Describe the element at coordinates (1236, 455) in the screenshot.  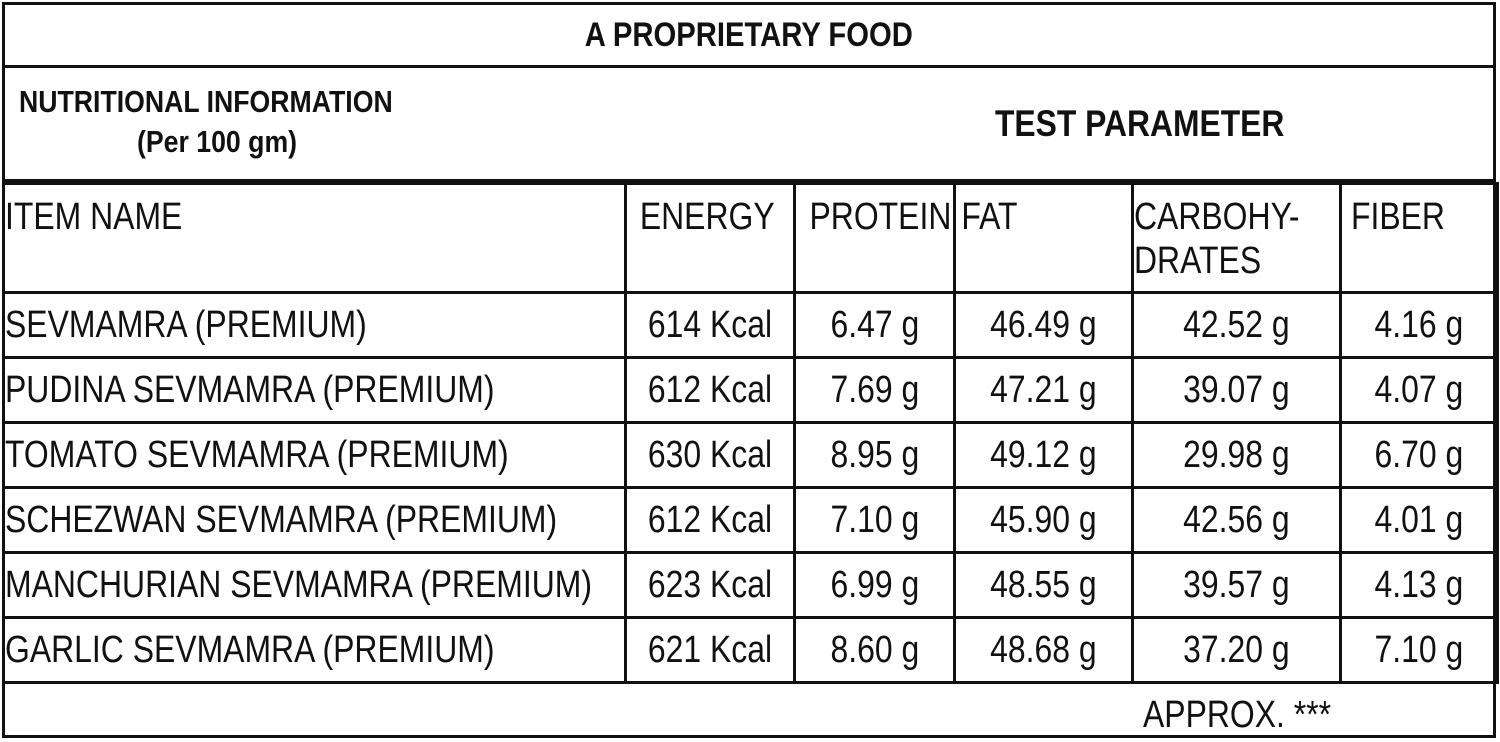
I see `cell-carbohydrates: 29.98 g` at that location.